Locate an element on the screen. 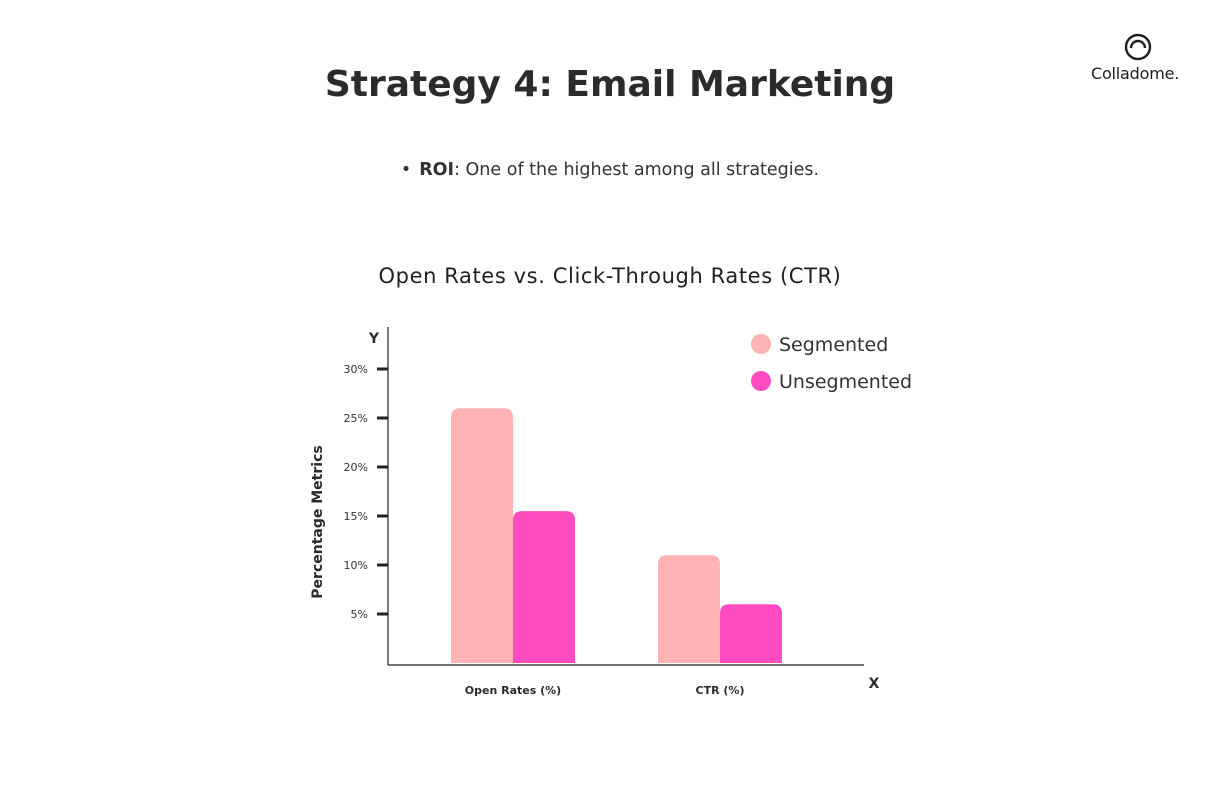 The width and height of the screenshot is (1220, 792). y-axis-marker: Y is located at coordinates (374, 339).